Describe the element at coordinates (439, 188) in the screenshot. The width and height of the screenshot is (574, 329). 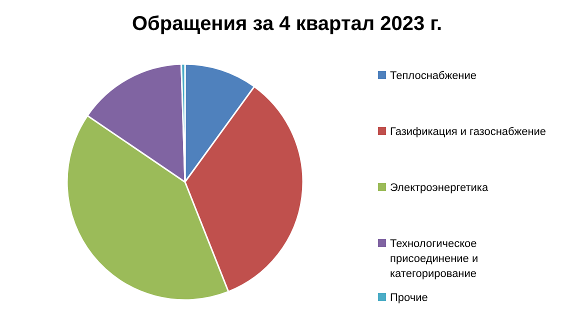
I see `legend-label: Электроэнергетика` at that location.